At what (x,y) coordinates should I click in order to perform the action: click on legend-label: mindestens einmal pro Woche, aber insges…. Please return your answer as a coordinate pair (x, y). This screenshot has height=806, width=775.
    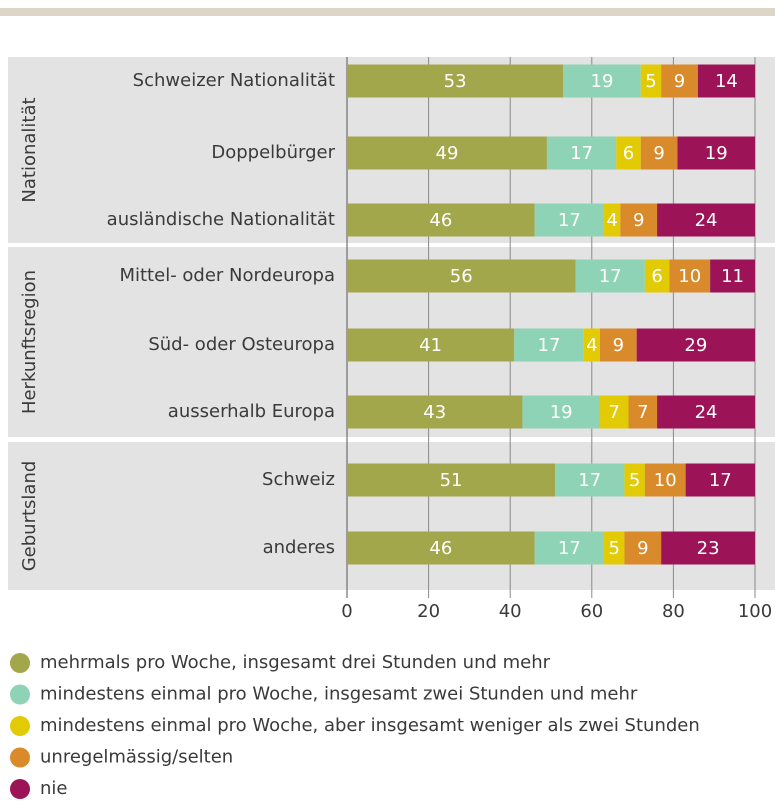
    Looking at the image, I should click on (370, 725).